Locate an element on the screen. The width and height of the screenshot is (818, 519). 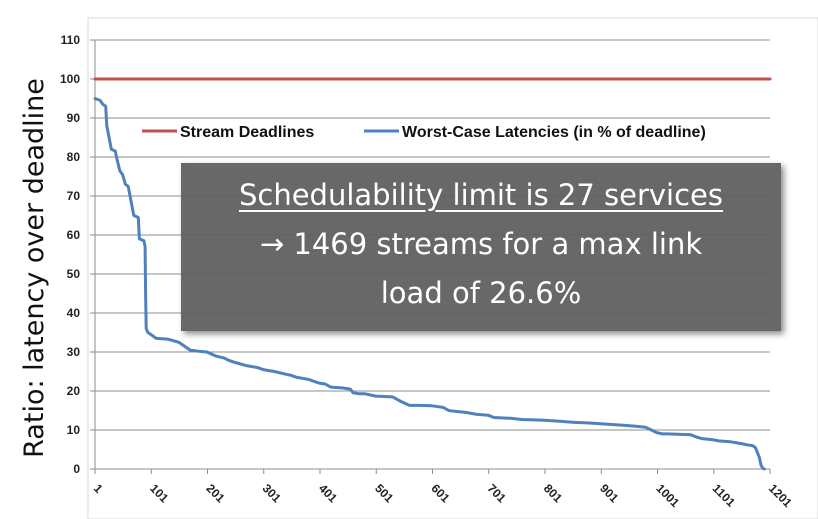
y-tick-label: 50 is located at coordinates (74, 274).